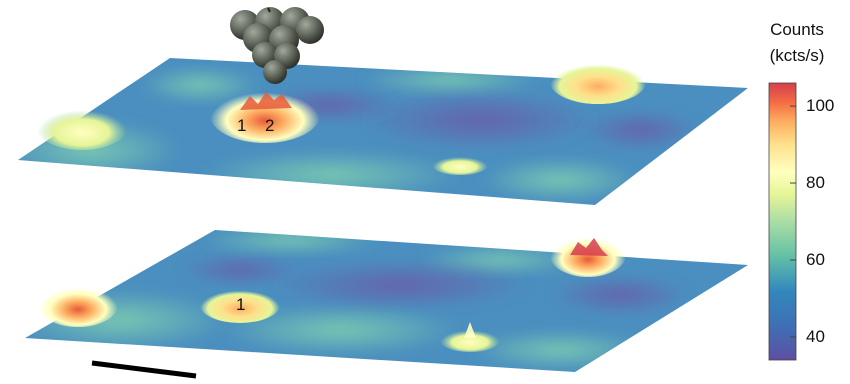 The height and width of the screenshot is (384, 850). I want to click on bottom-peak-label-1: 1, so click(240, 304).